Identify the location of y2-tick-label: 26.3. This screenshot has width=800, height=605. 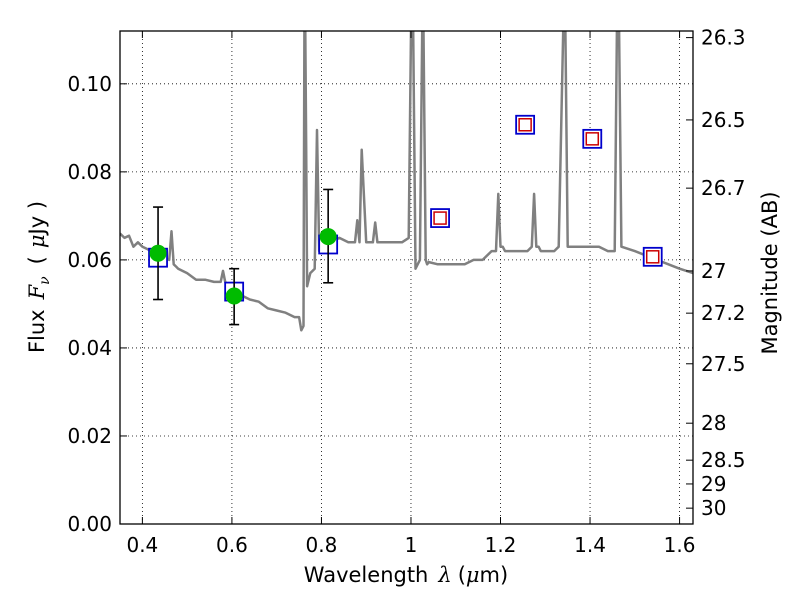
(723, 38).